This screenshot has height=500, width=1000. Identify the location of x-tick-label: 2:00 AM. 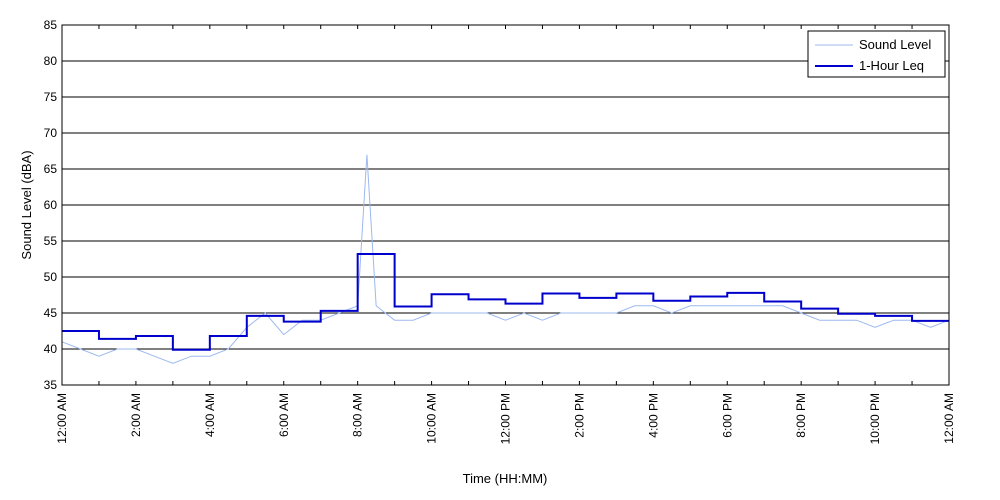
(136, 415).